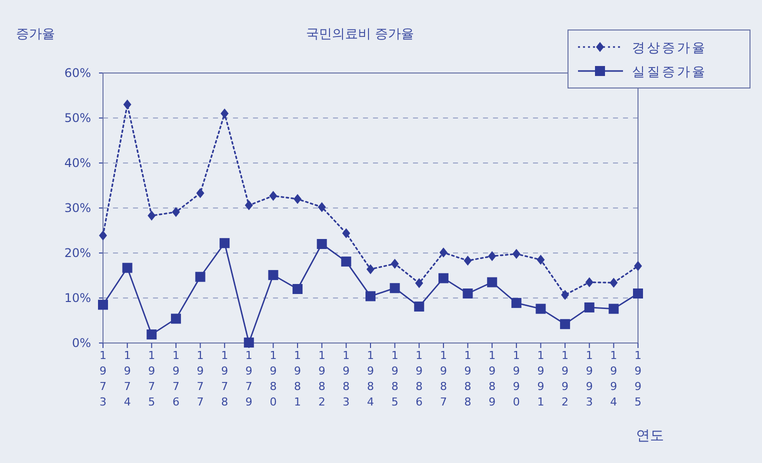 Image resolution: width=762 pixels, height=463 pixels. Describe the element at coordinates (492, 378) in the screenshot. I see `xtick: 1989` at that location.